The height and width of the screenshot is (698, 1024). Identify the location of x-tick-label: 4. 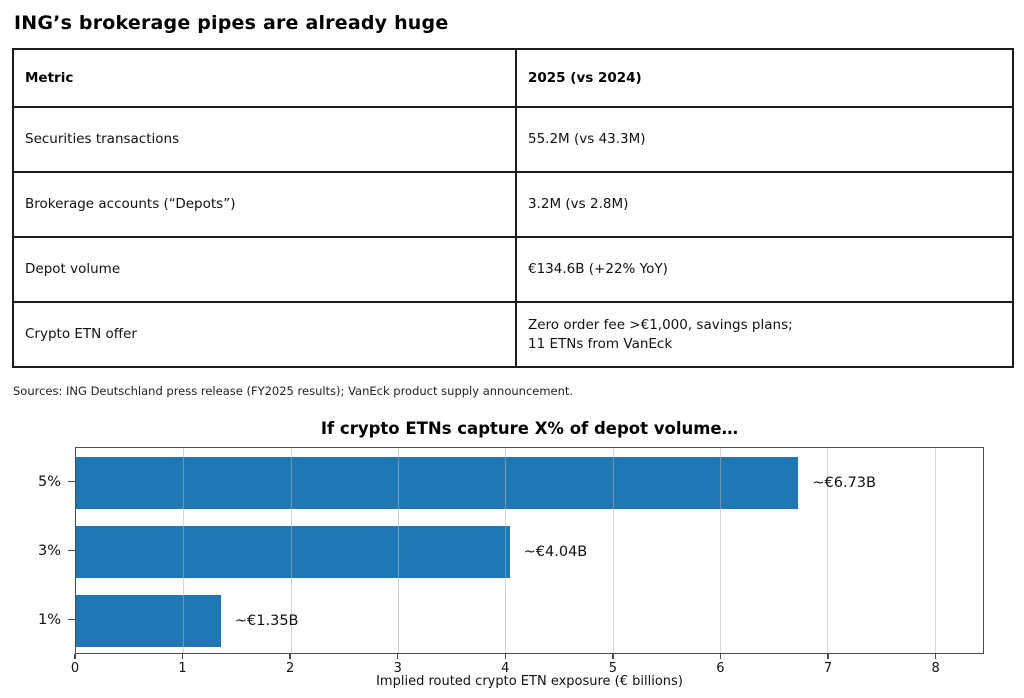
(505, 668).